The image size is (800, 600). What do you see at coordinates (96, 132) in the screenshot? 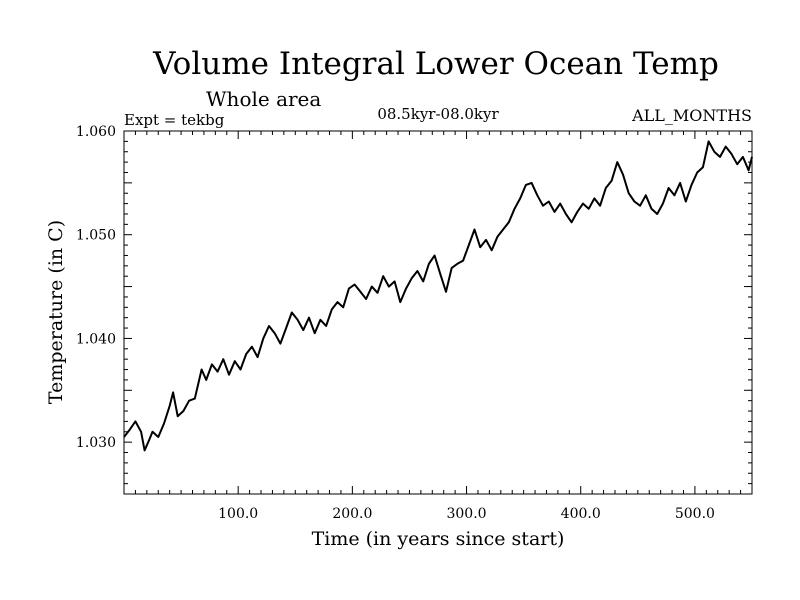
I see `y-tick-label: 1.060` at bounding box center [96, 132].